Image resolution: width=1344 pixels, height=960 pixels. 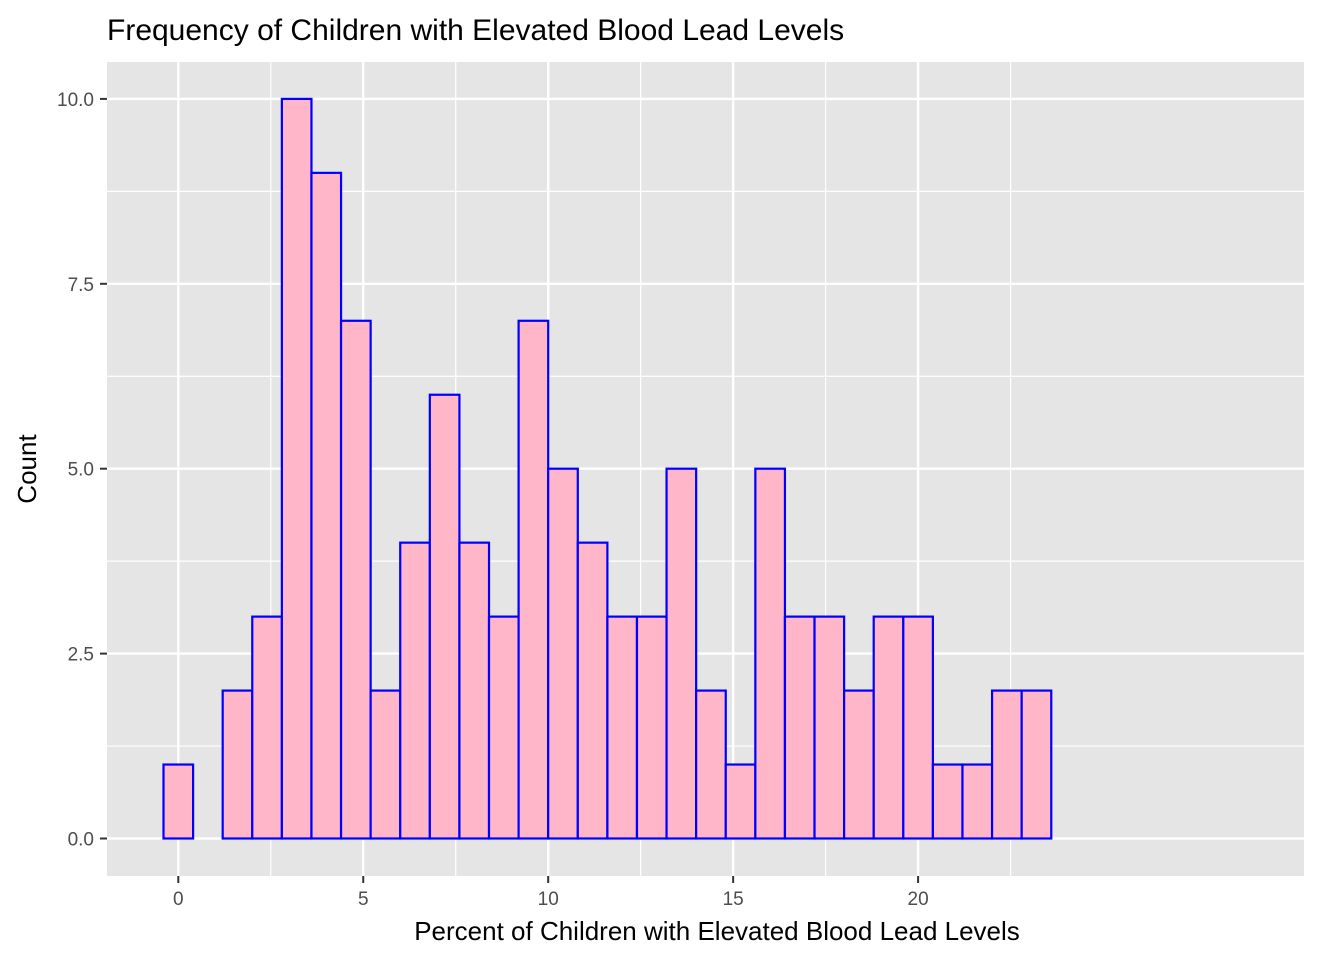 I want to click on y-axis-title: Count, so click(x=27, y=469).